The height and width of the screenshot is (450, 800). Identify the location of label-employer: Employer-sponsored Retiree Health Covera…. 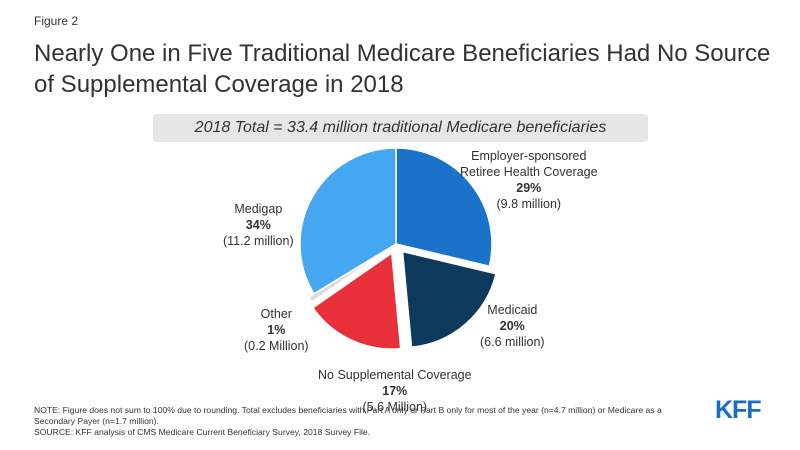
(529, 180).